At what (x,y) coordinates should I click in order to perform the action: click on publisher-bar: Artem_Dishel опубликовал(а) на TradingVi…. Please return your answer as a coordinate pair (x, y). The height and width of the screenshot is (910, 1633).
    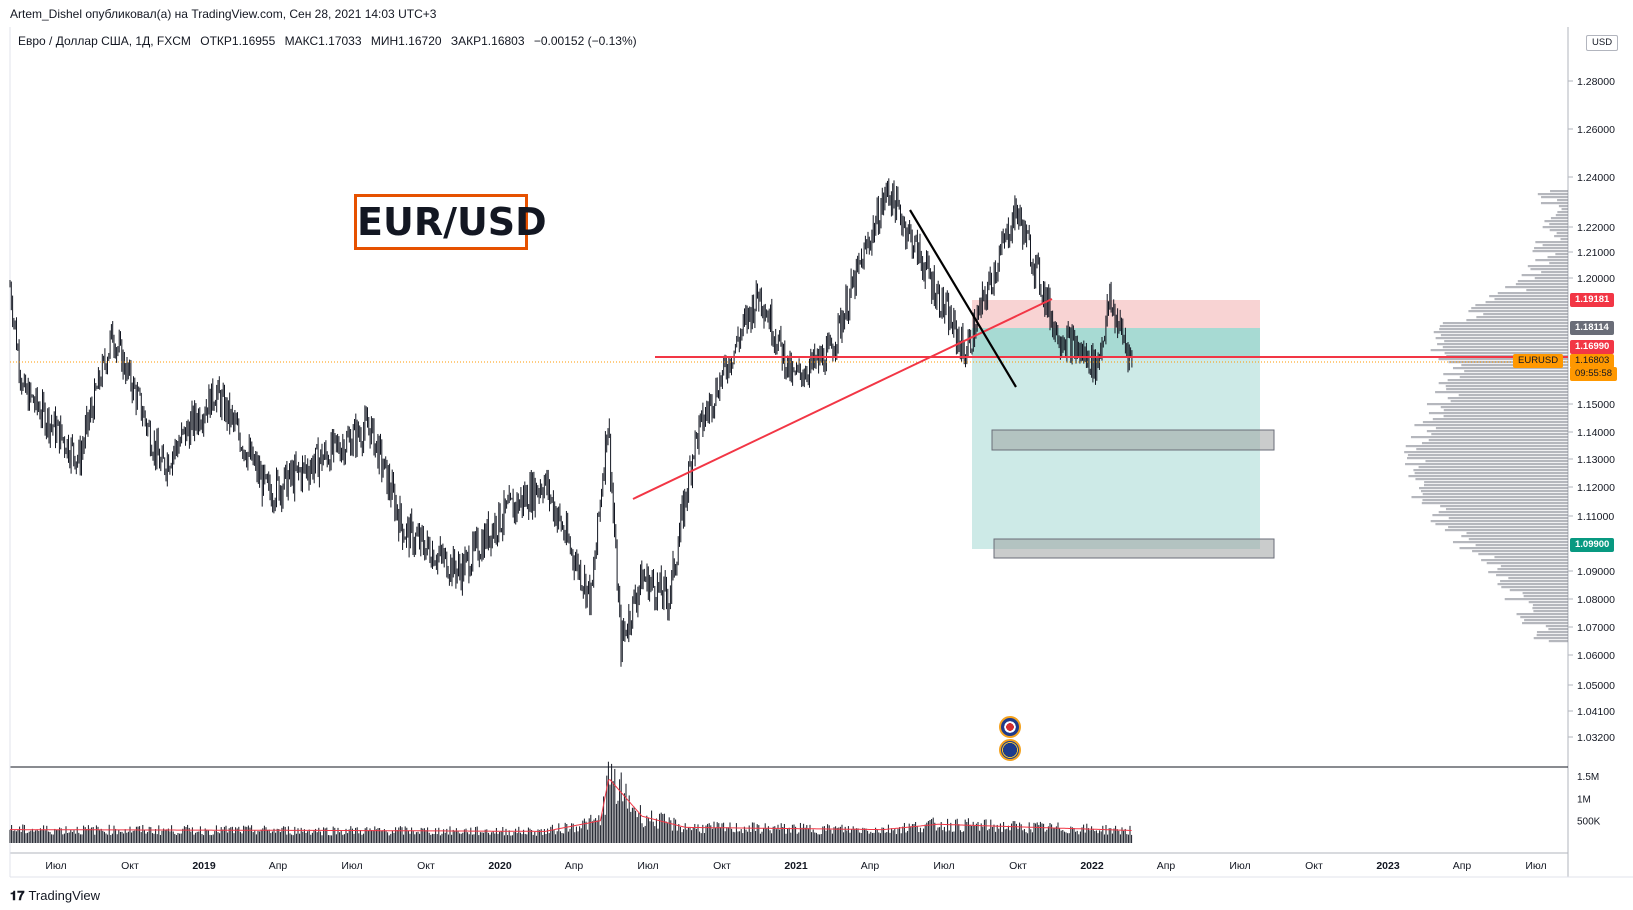
    Looking at the image, I should click on (816, 13).